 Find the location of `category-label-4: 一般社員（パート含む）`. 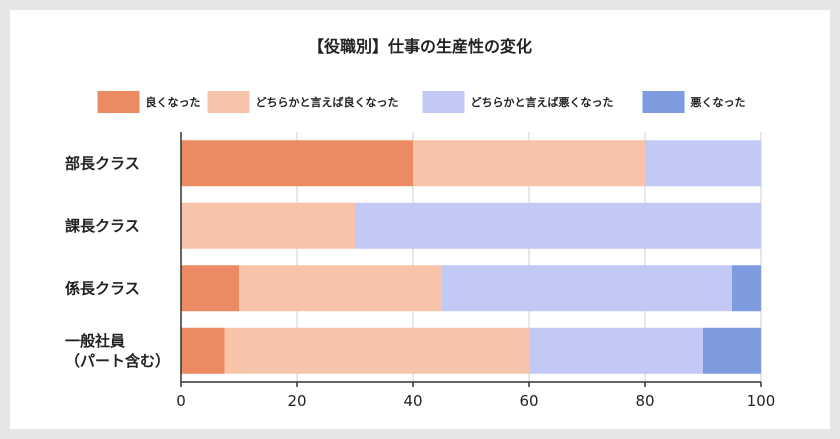

category-label-4: 一般社員（パート含む） is located at coordinates (117, 351).